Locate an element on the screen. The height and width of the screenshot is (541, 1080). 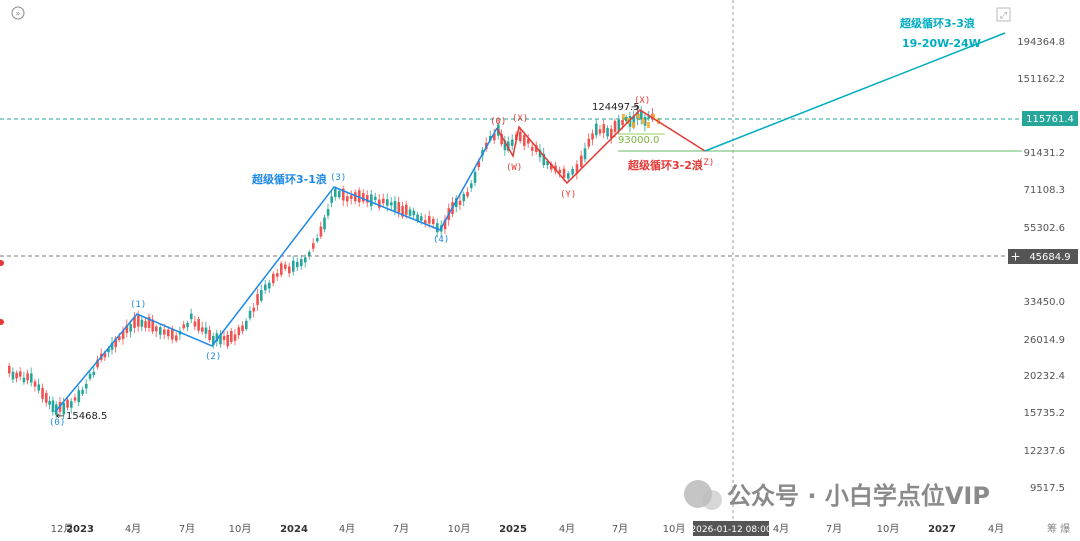
y-tick-label: 33450.0 is located at coordinates (1044, 302).